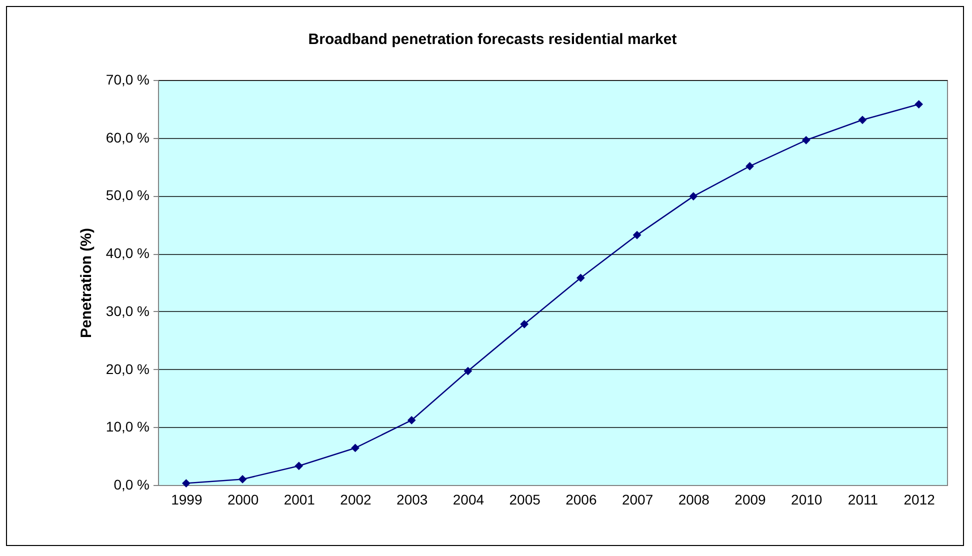 The image size is (972, 556). What do you see at coordinates (128, 195) in the screenshot?
I see `y-tick-label: 50,0 %` at bounding box center [128, 195].